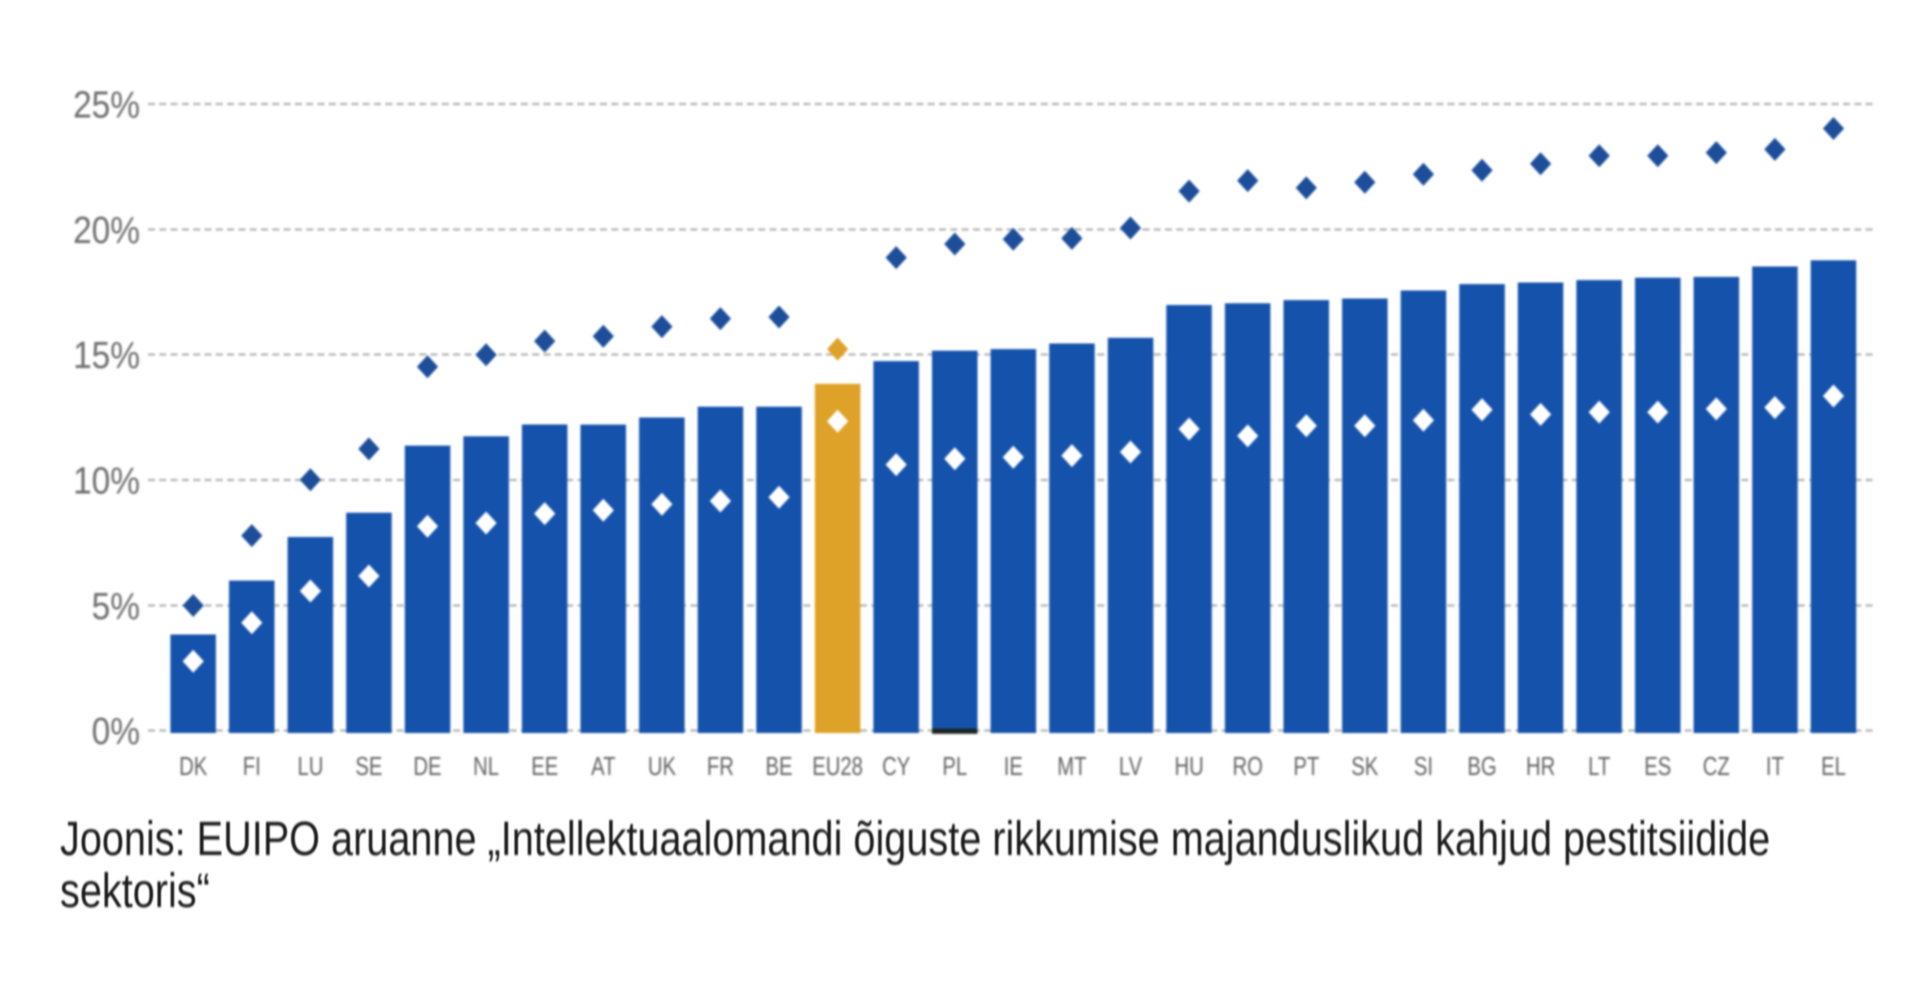 Image resolution: width=1920 pixels, height=995 pixels. Describe the element at coordinates (427, 766) in the screenshot. I see `svg-text: DE` at that location.